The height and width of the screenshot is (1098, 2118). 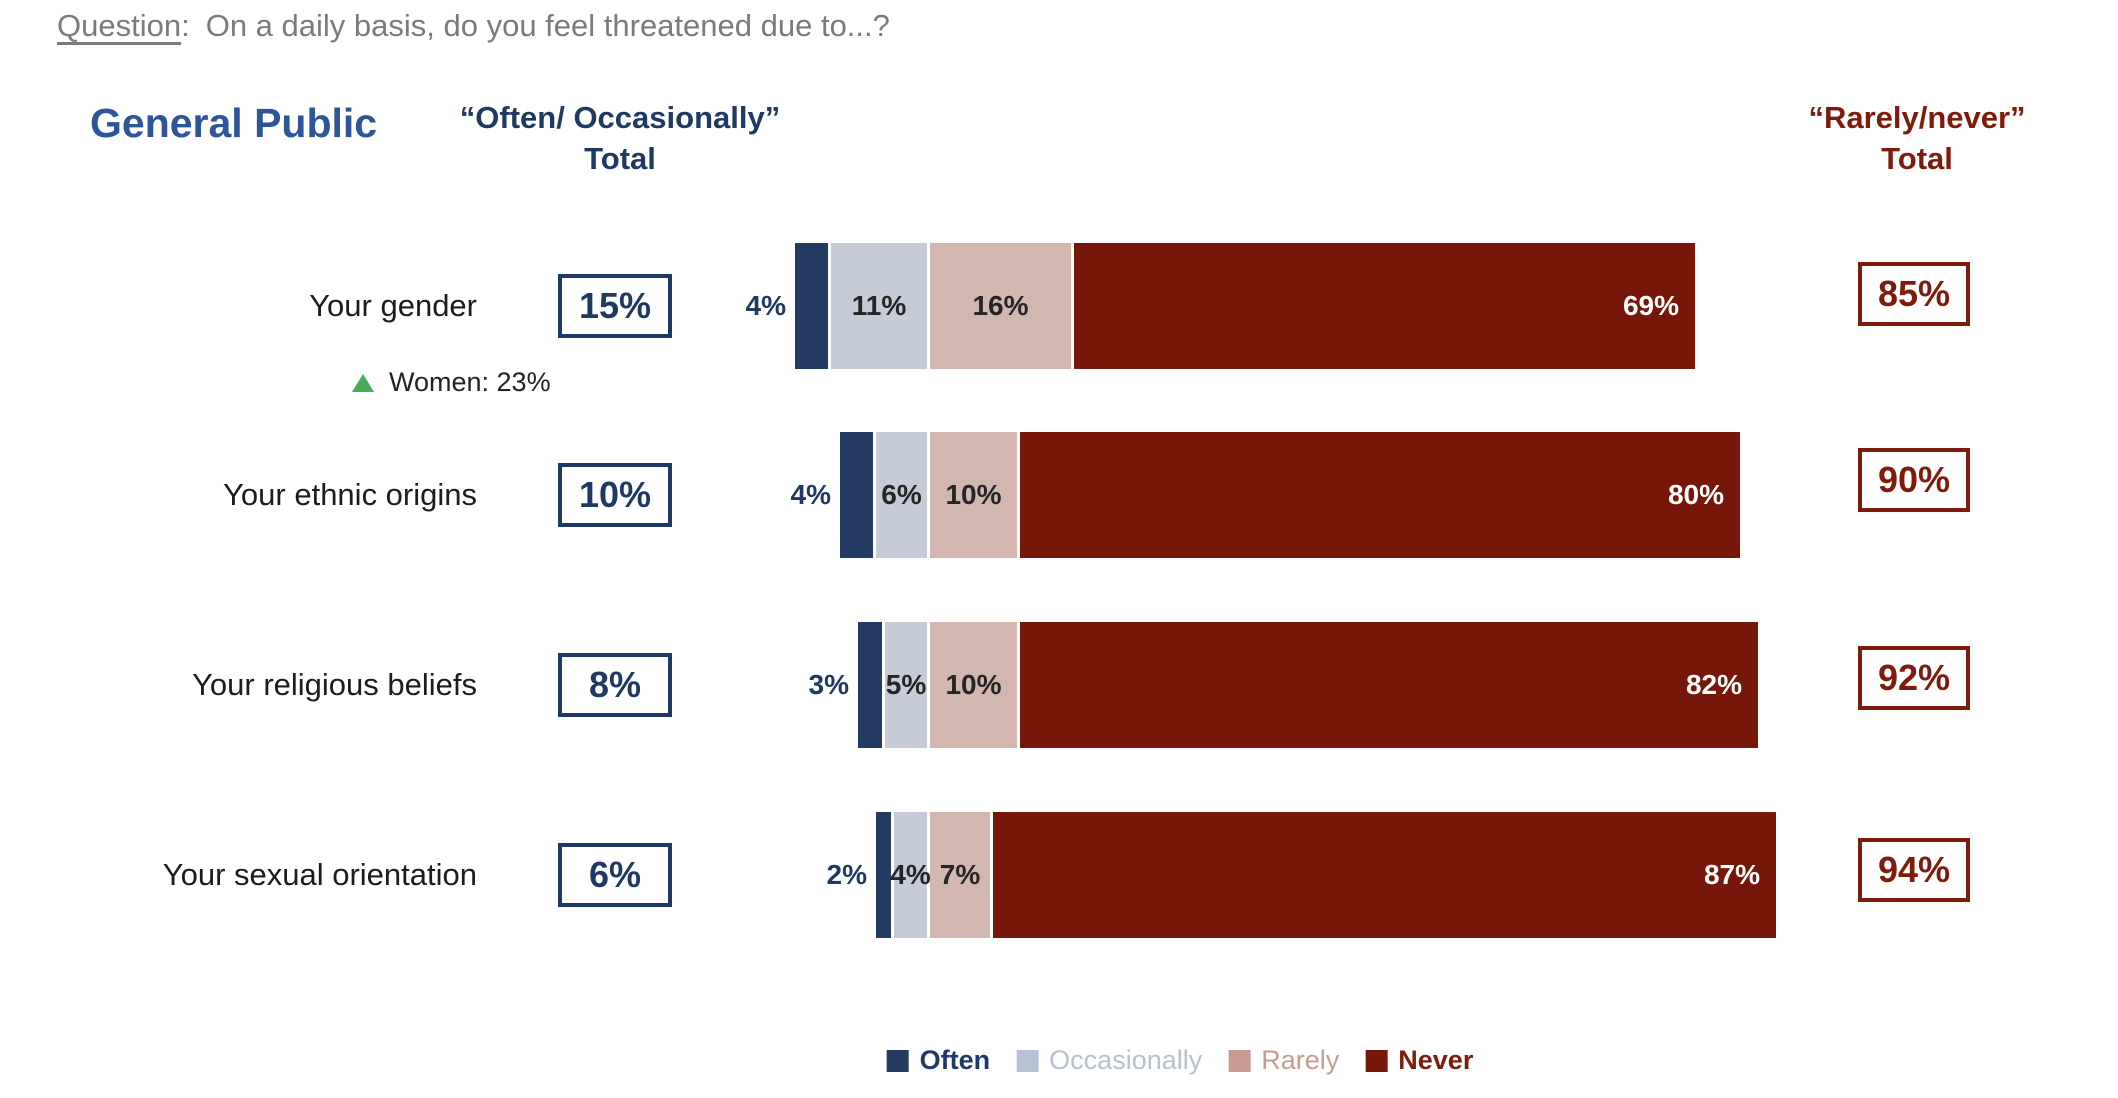 I want to click on legend-item-never: Never, so click(x=1419, y=1060).